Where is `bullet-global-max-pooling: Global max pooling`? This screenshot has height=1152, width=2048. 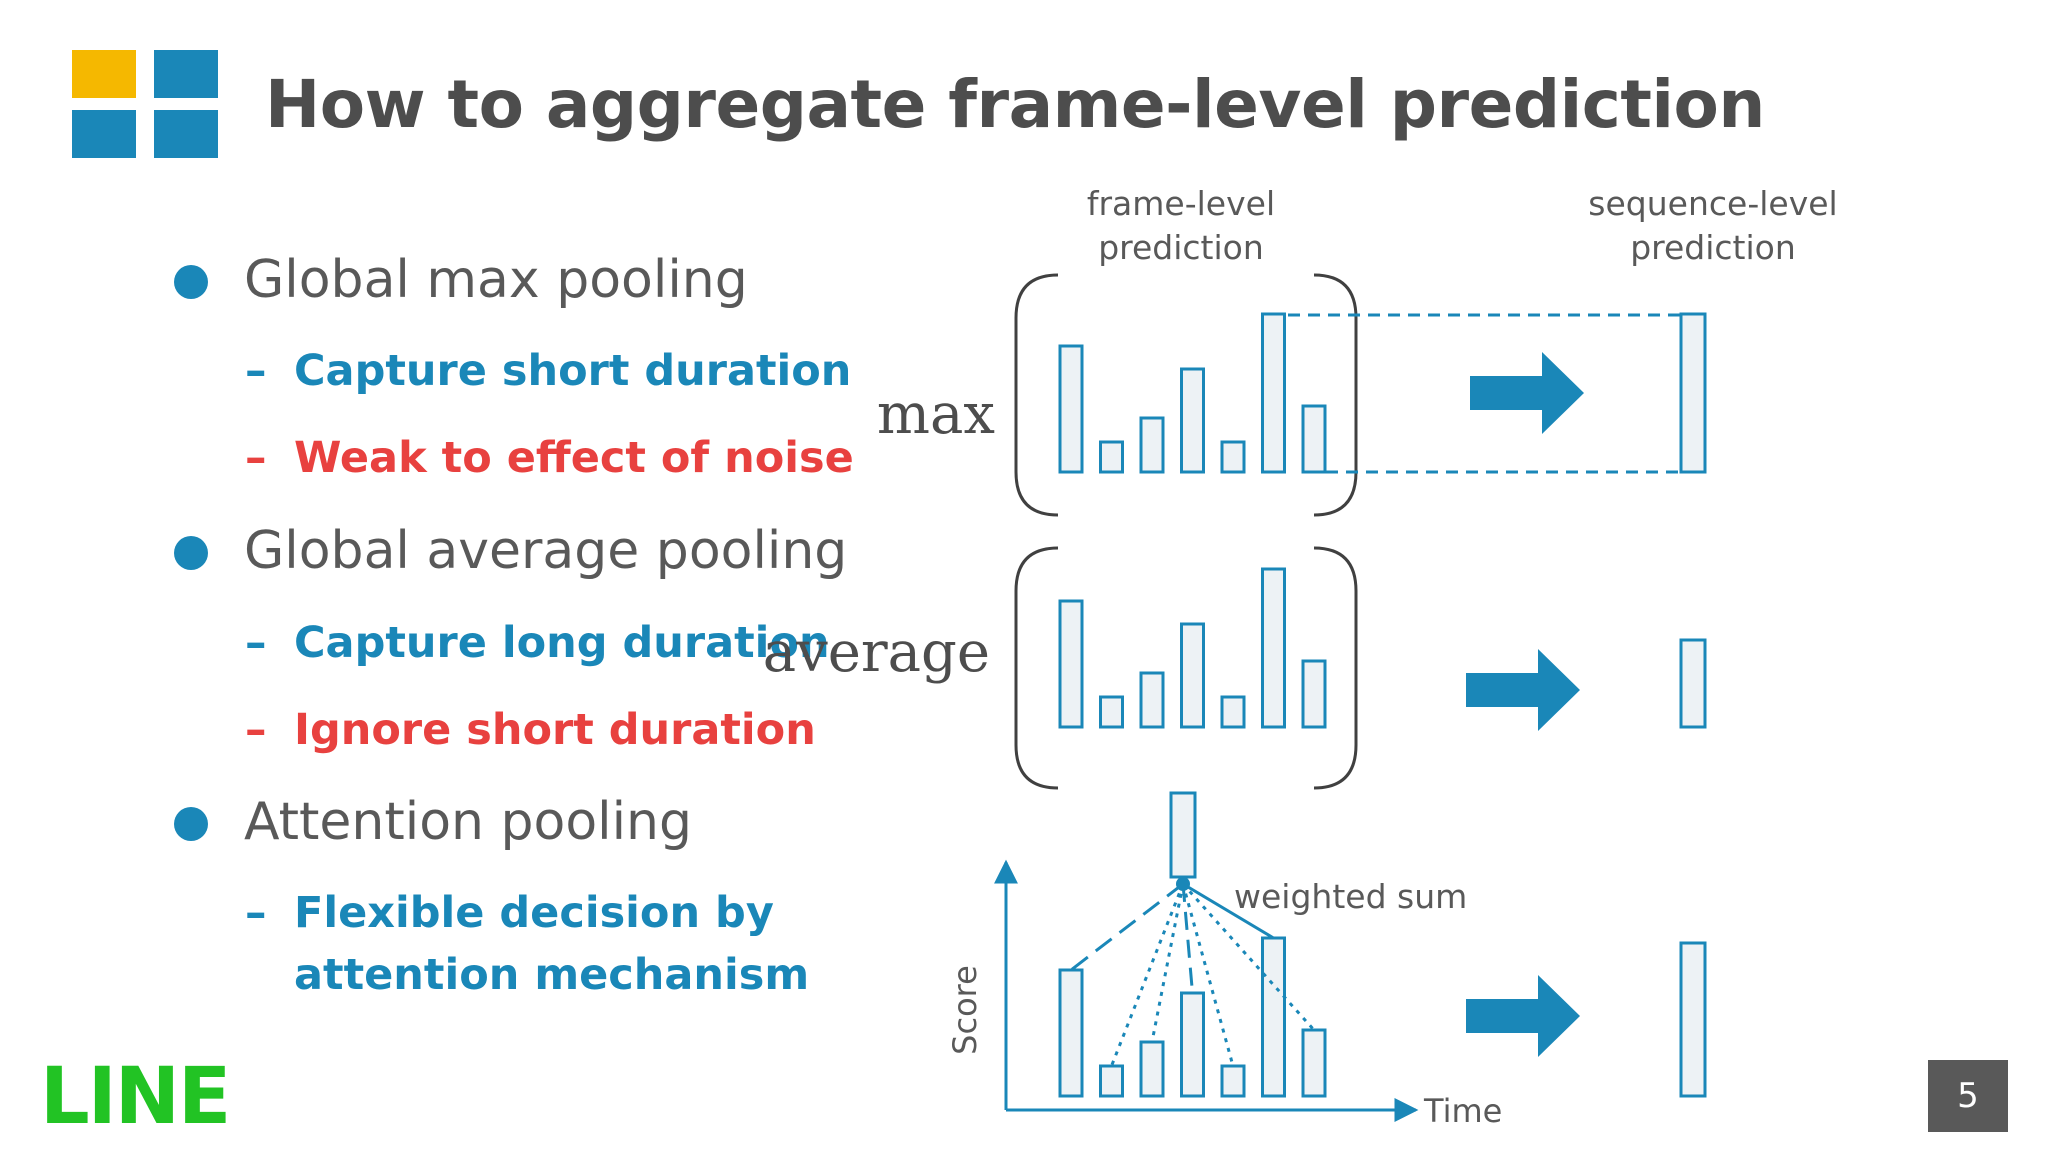
bullet-global-max-pooling: Global max pooling is located at coordinates (496, 280).